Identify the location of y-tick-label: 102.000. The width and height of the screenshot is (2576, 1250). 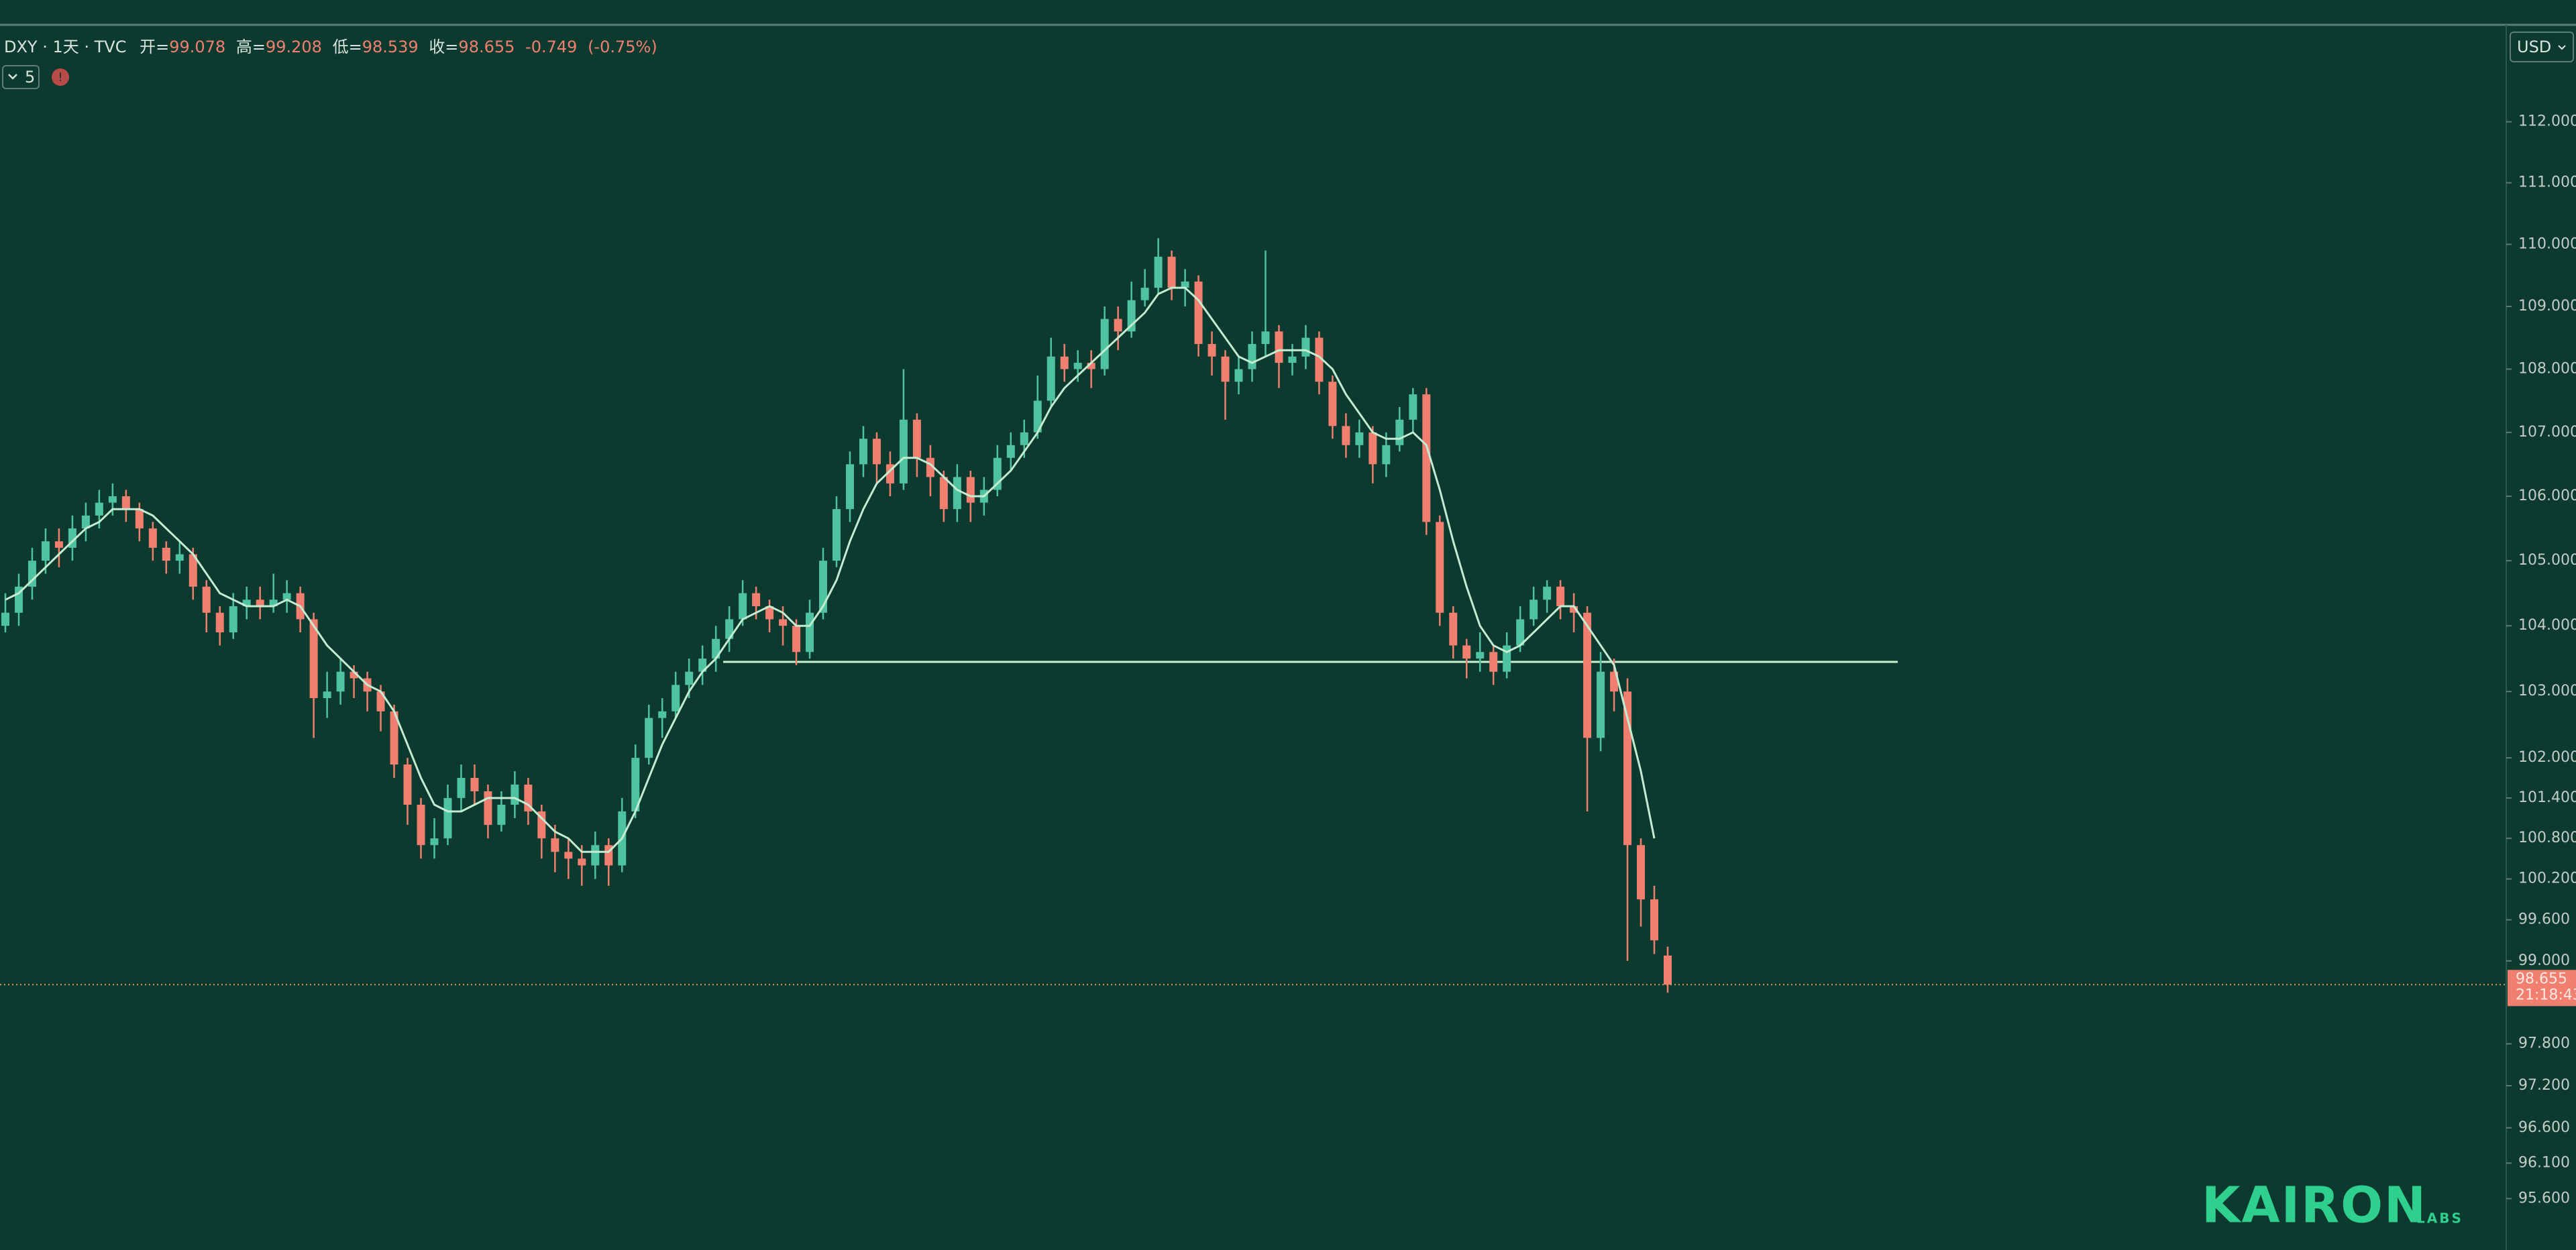
(2547, 757).